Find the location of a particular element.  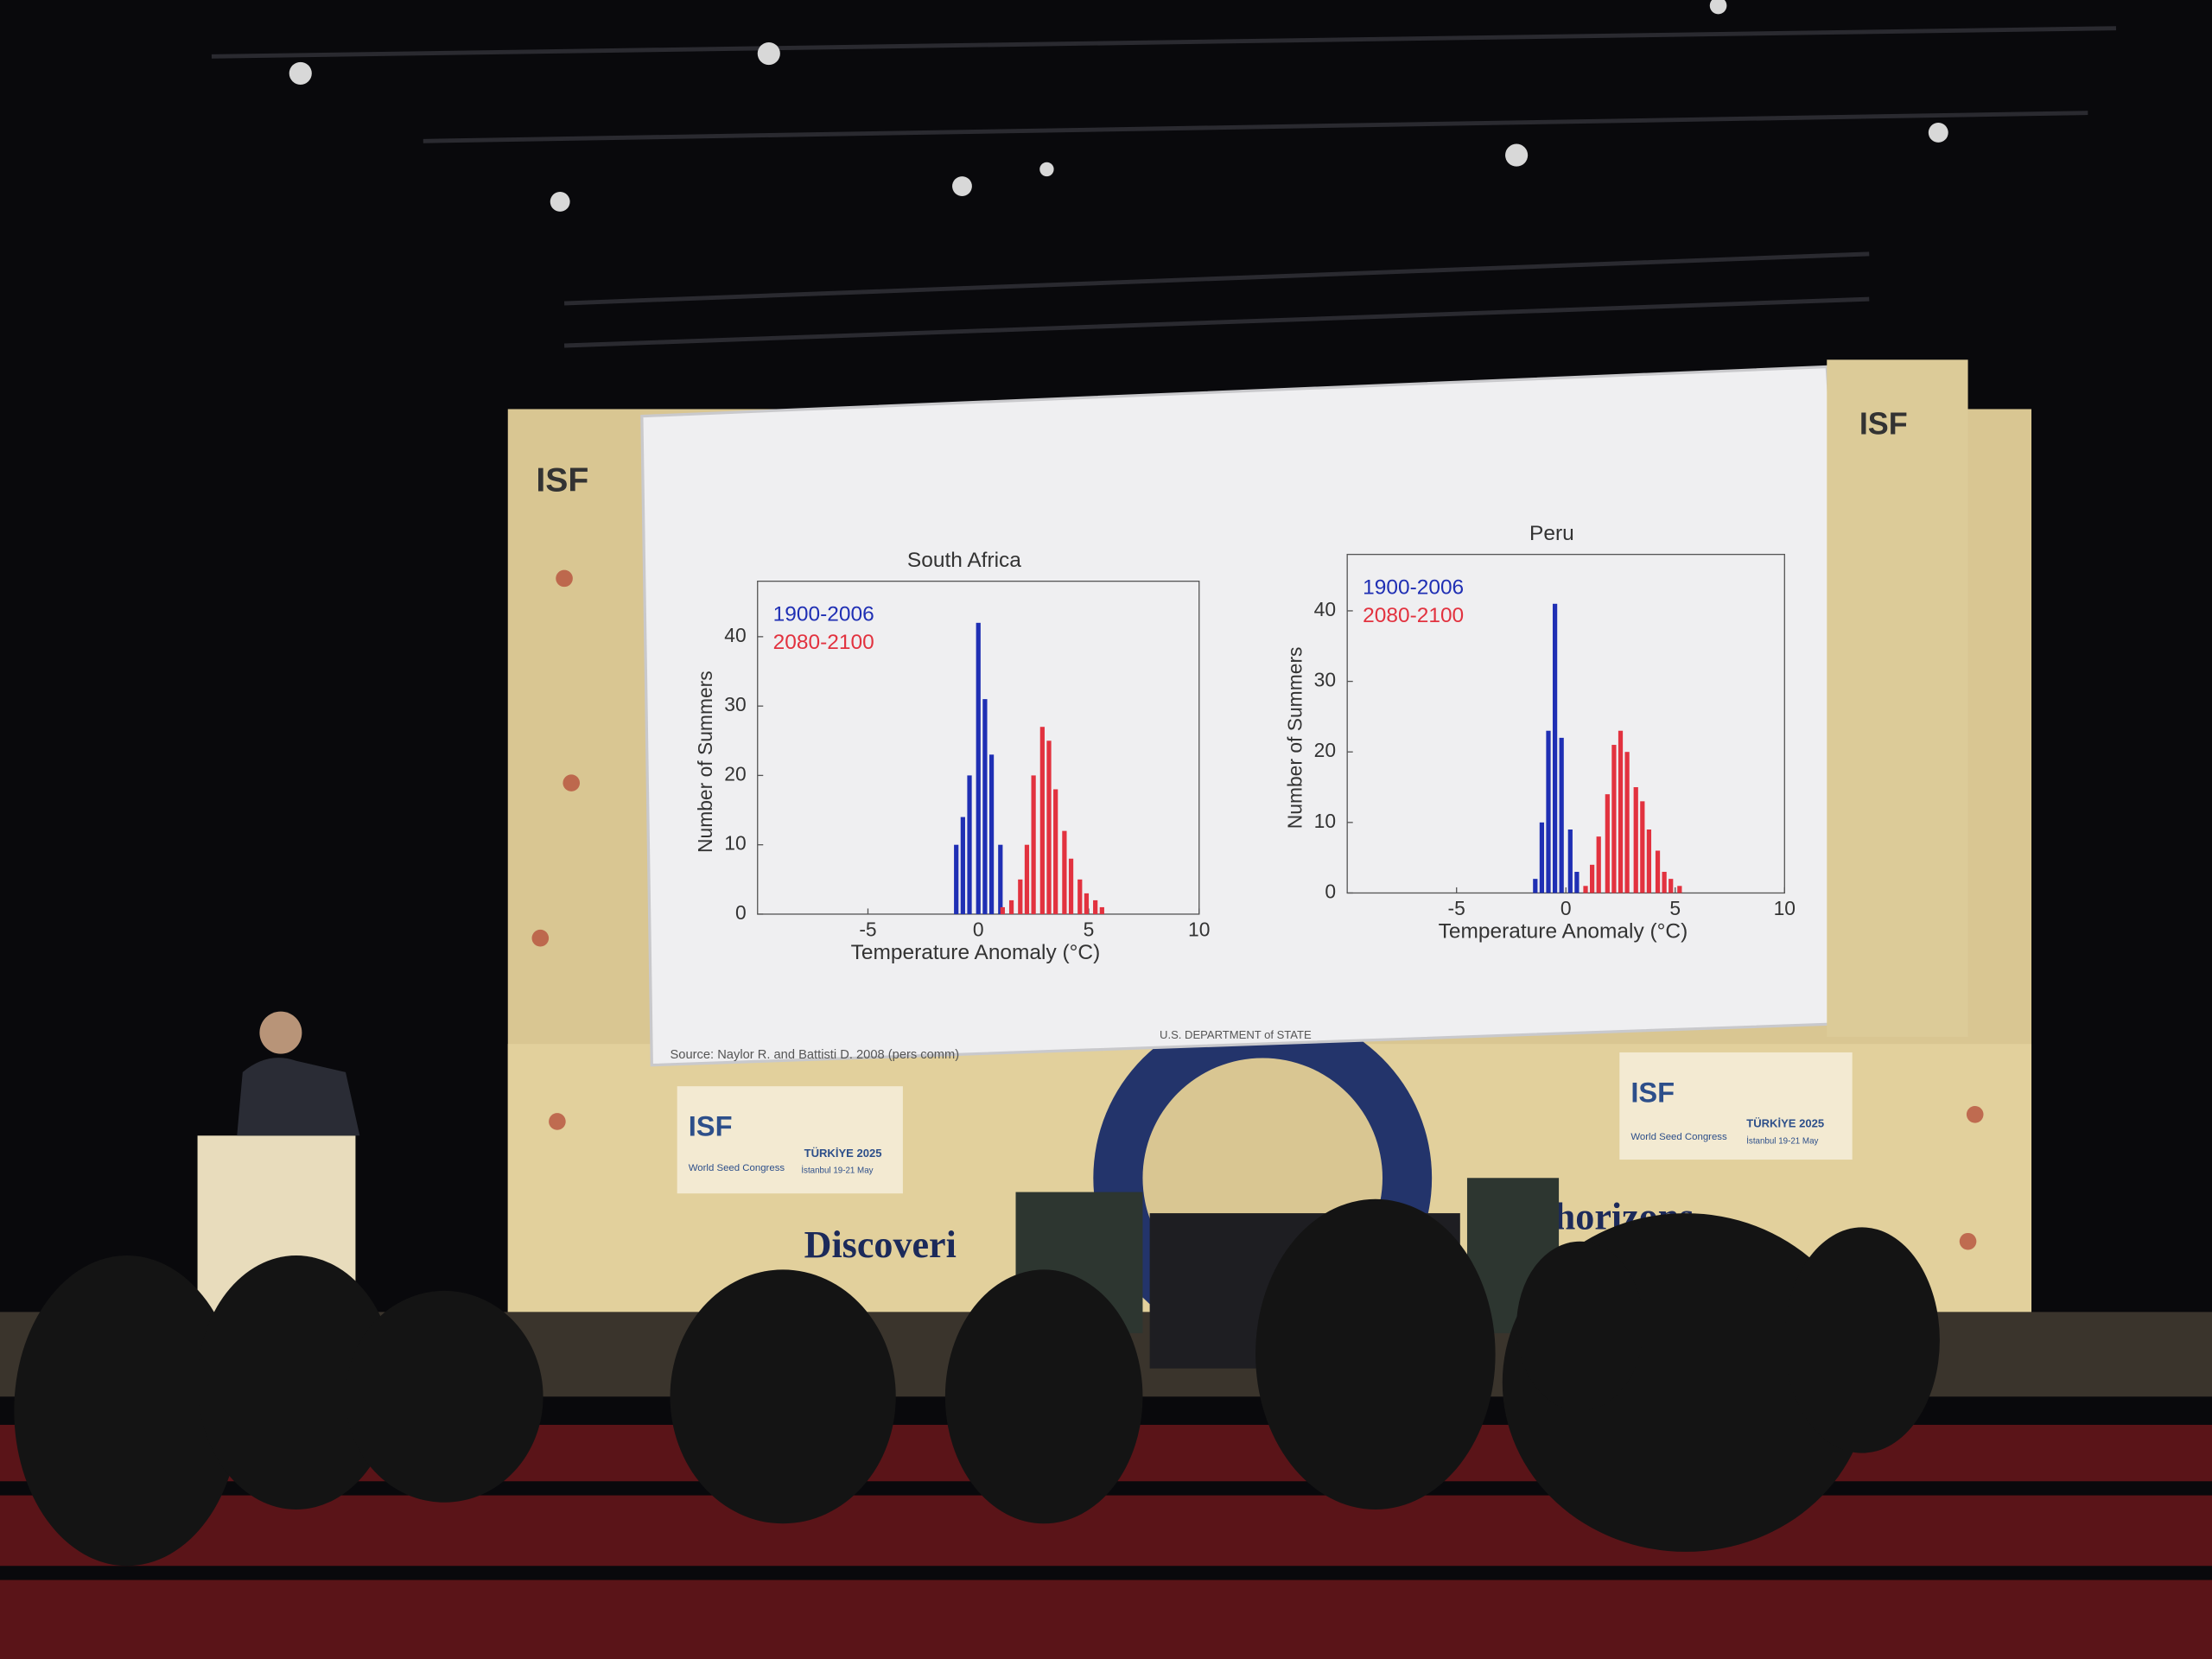

slide-footer: U.S. DEPARTMENT of STATE is located at coordinates (1236, 1034).